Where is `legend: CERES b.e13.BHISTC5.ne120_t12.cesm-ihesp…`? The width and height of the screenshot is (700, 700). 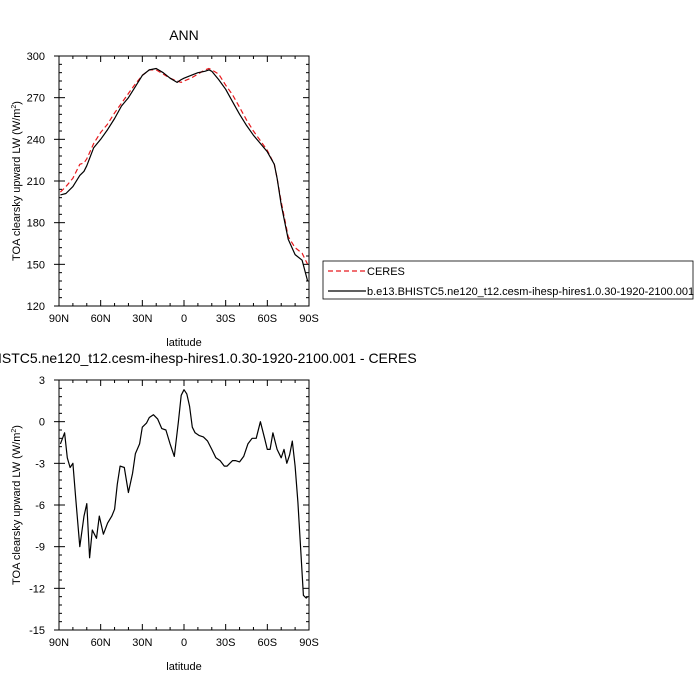
legend: CERES b.e13.BHISTC5.ne120_t12.cesm-ihesp… is located at coordinates (508, 280).